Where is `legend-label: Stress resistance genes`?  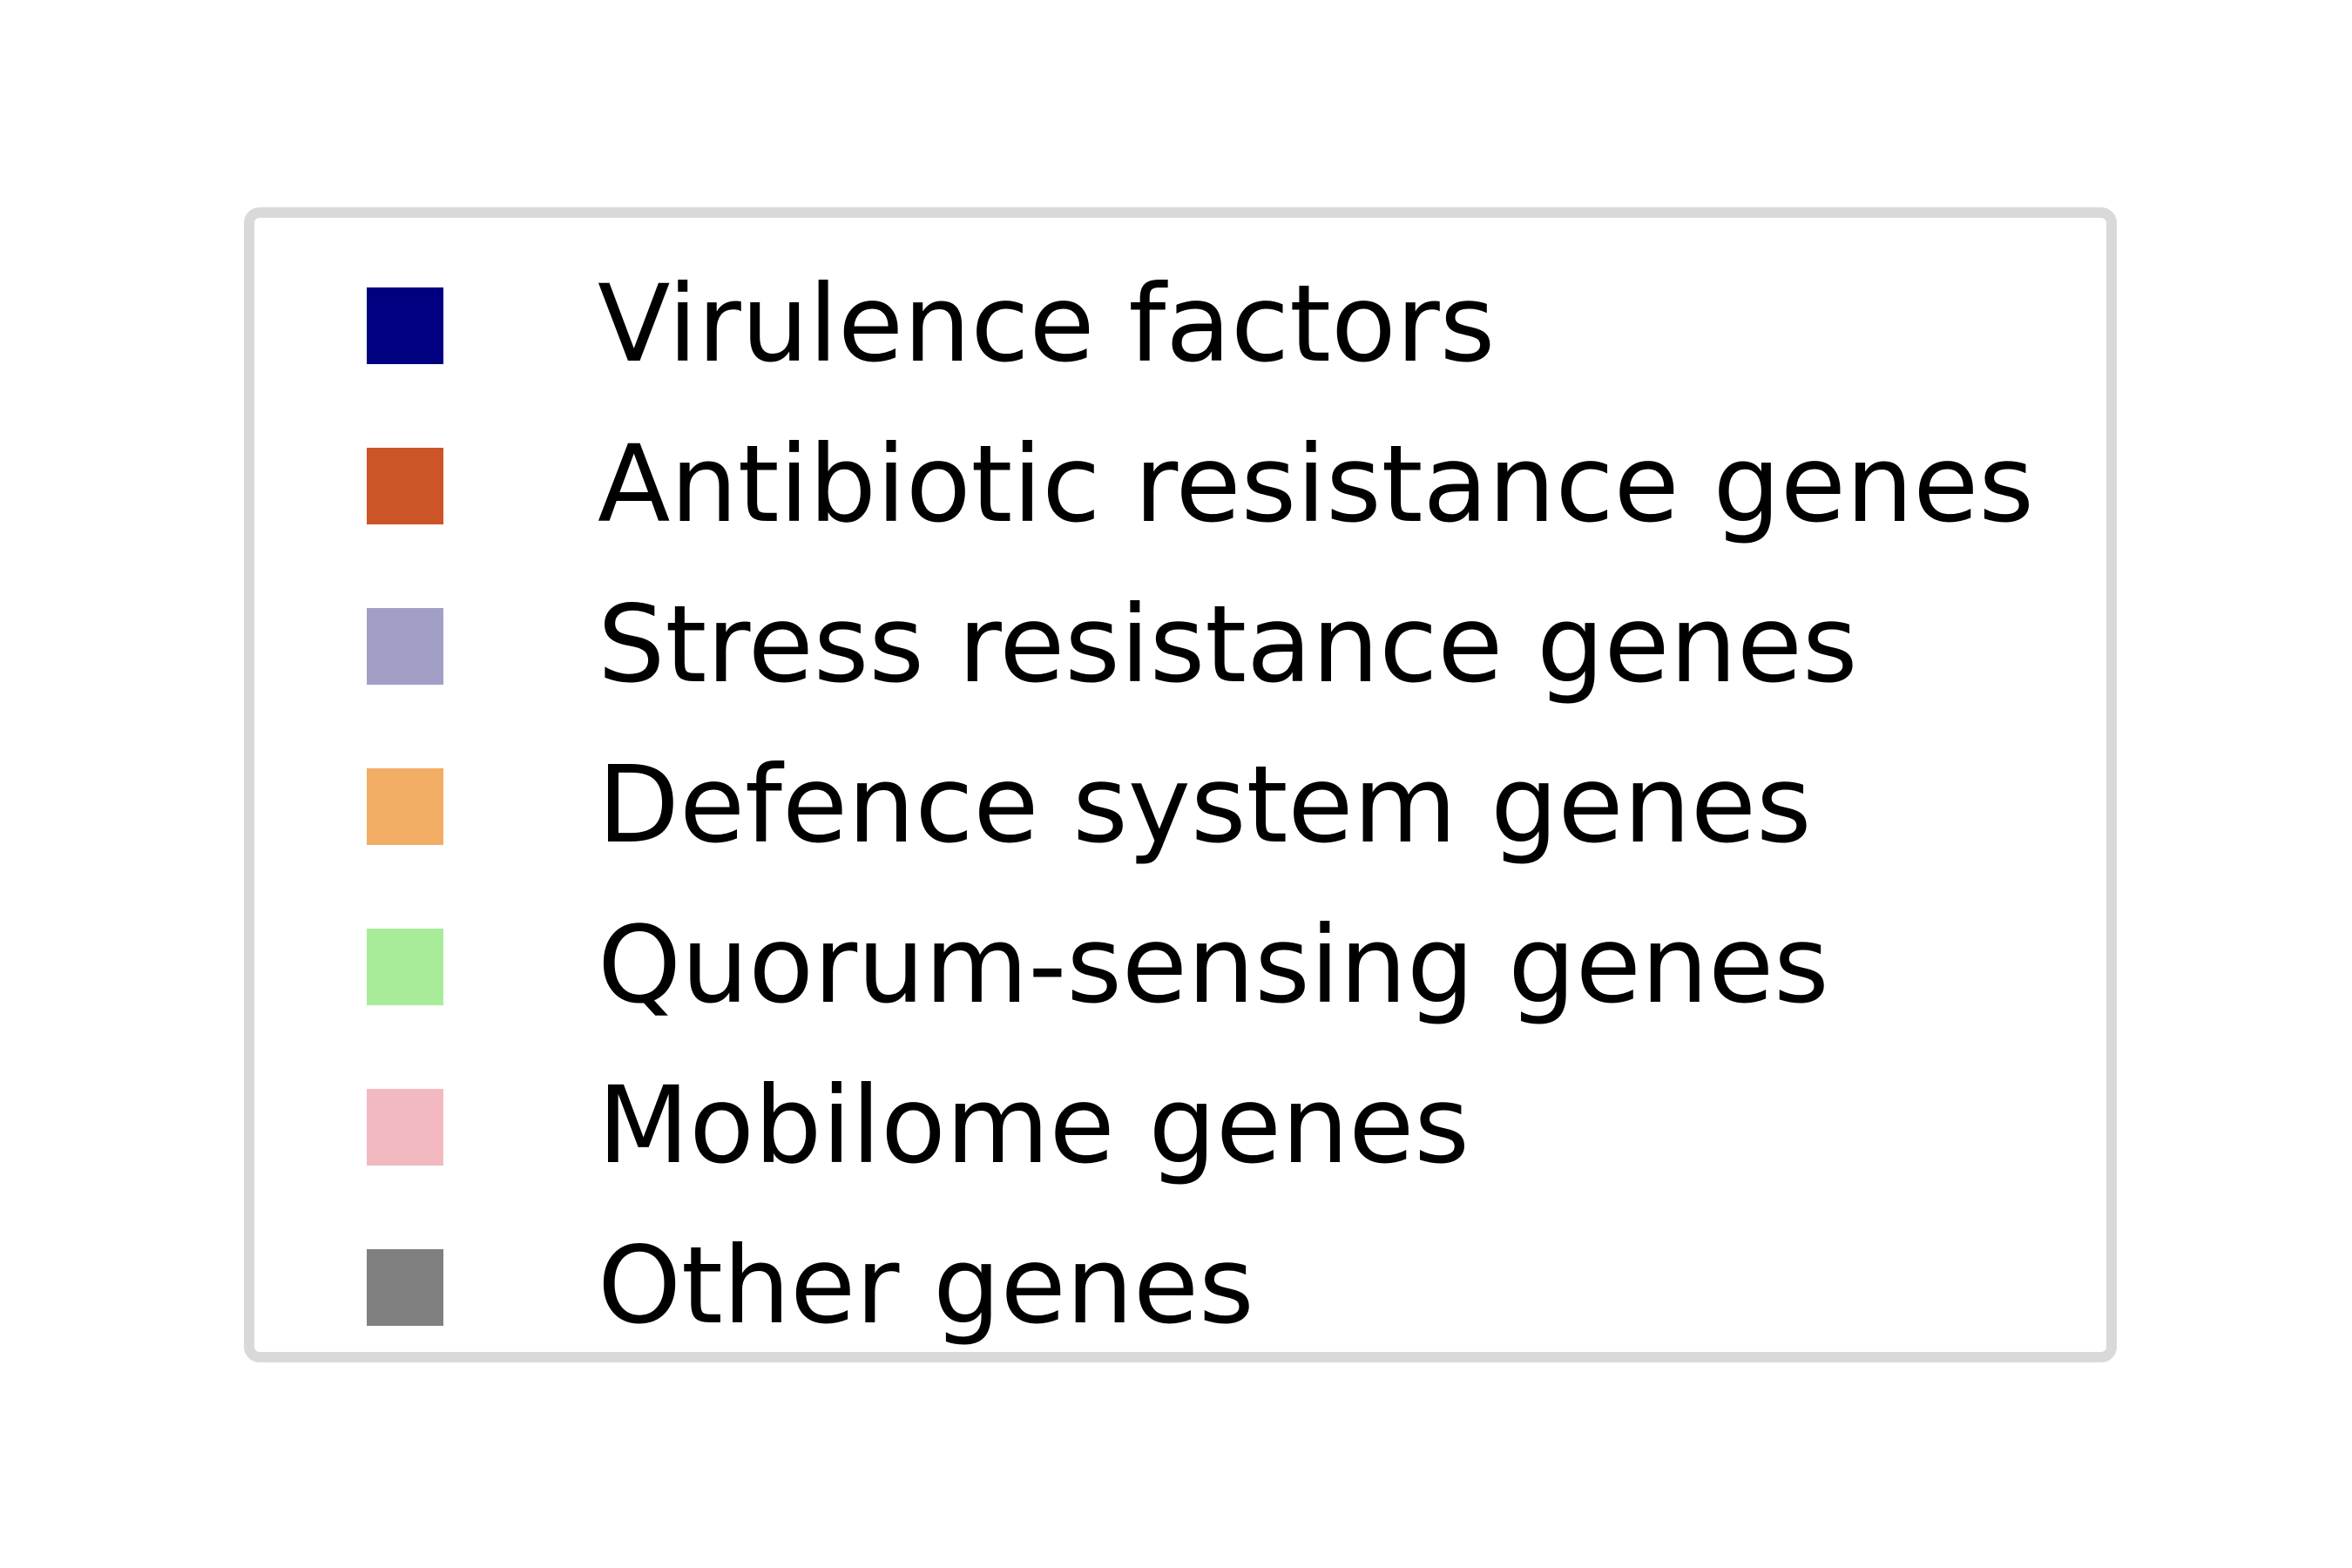
legend-label: Stress resistance genes is located at coordinates (1228, 644).